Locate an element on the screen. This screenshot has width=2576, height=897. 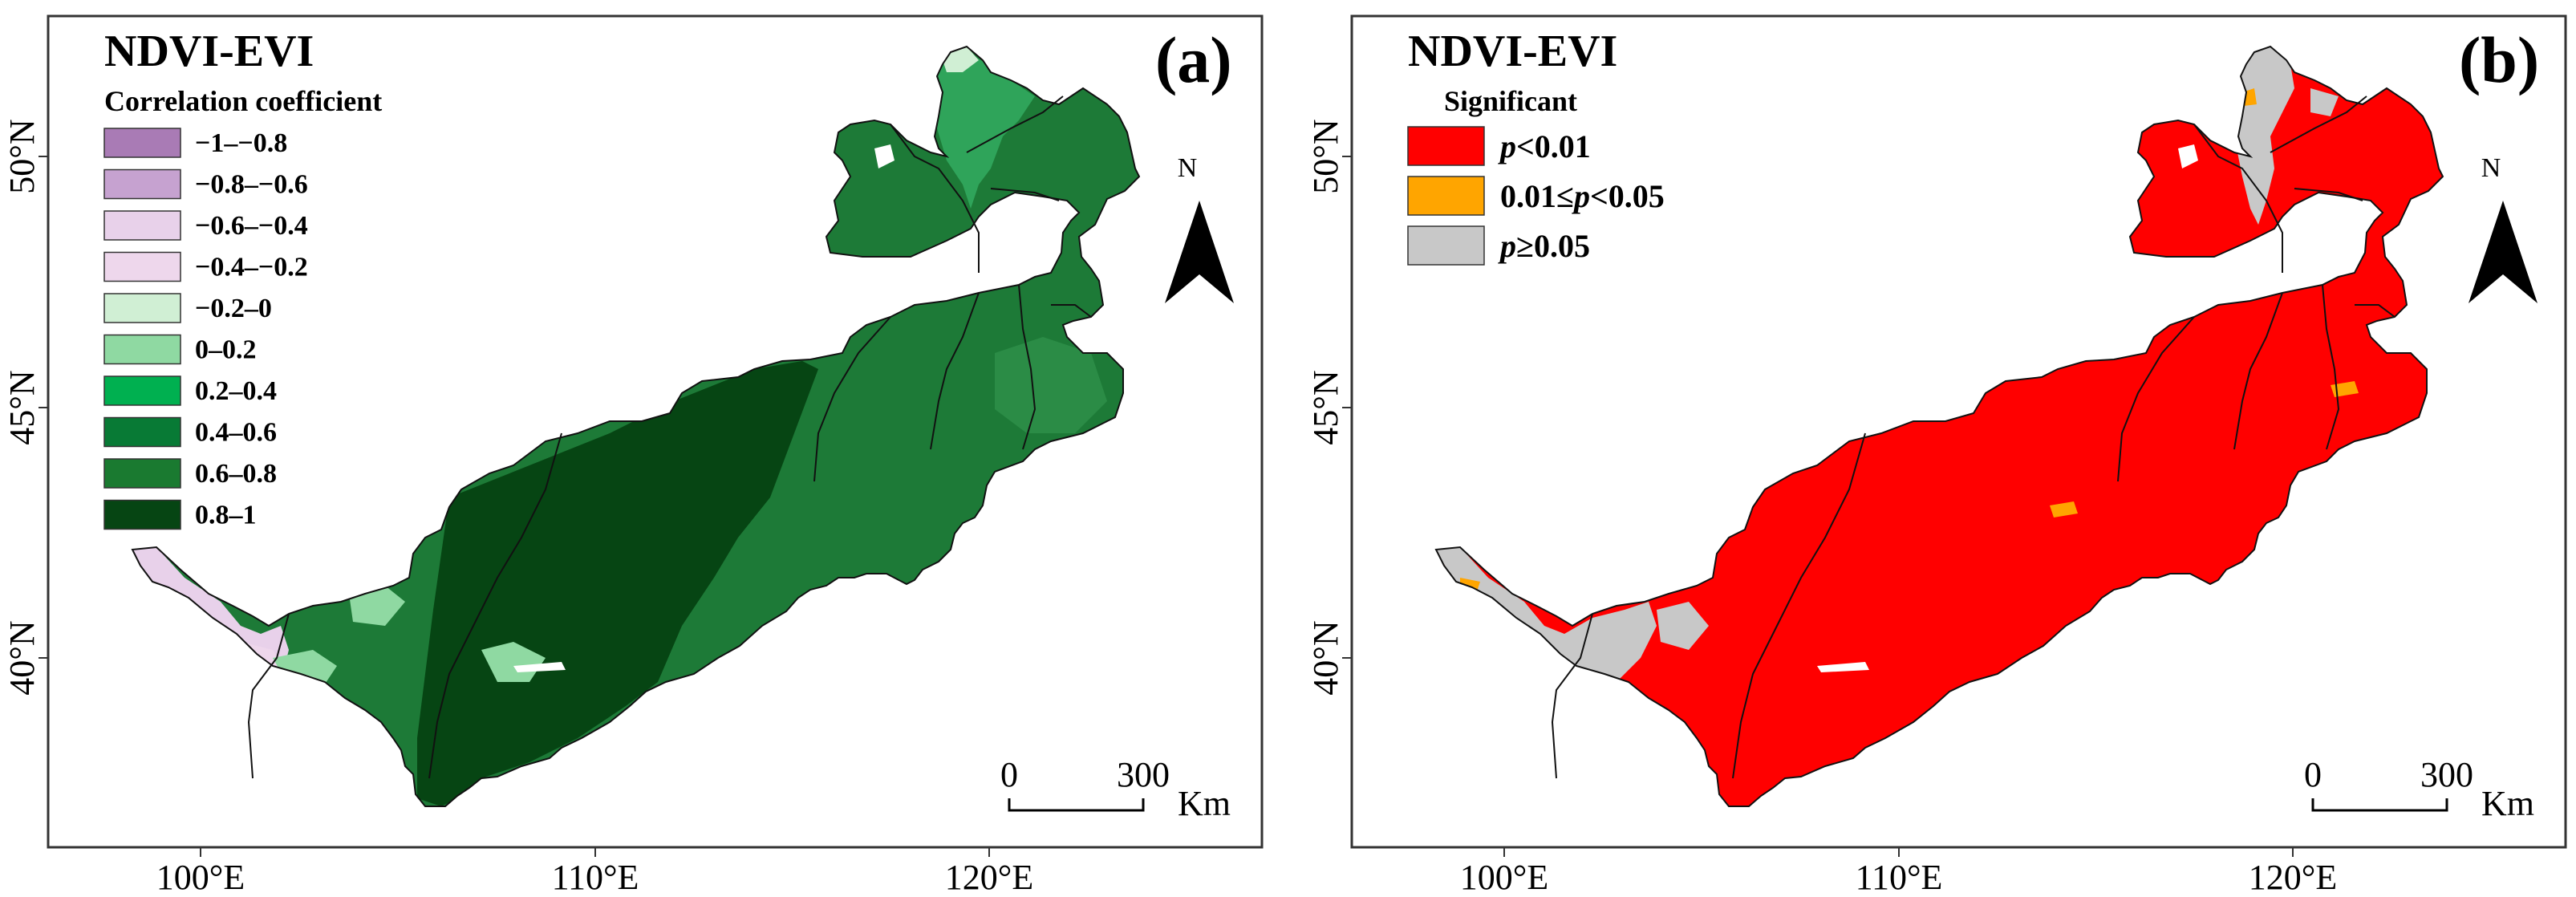
lat-label-a-45: 45°N is located at coordinates (22, 407).